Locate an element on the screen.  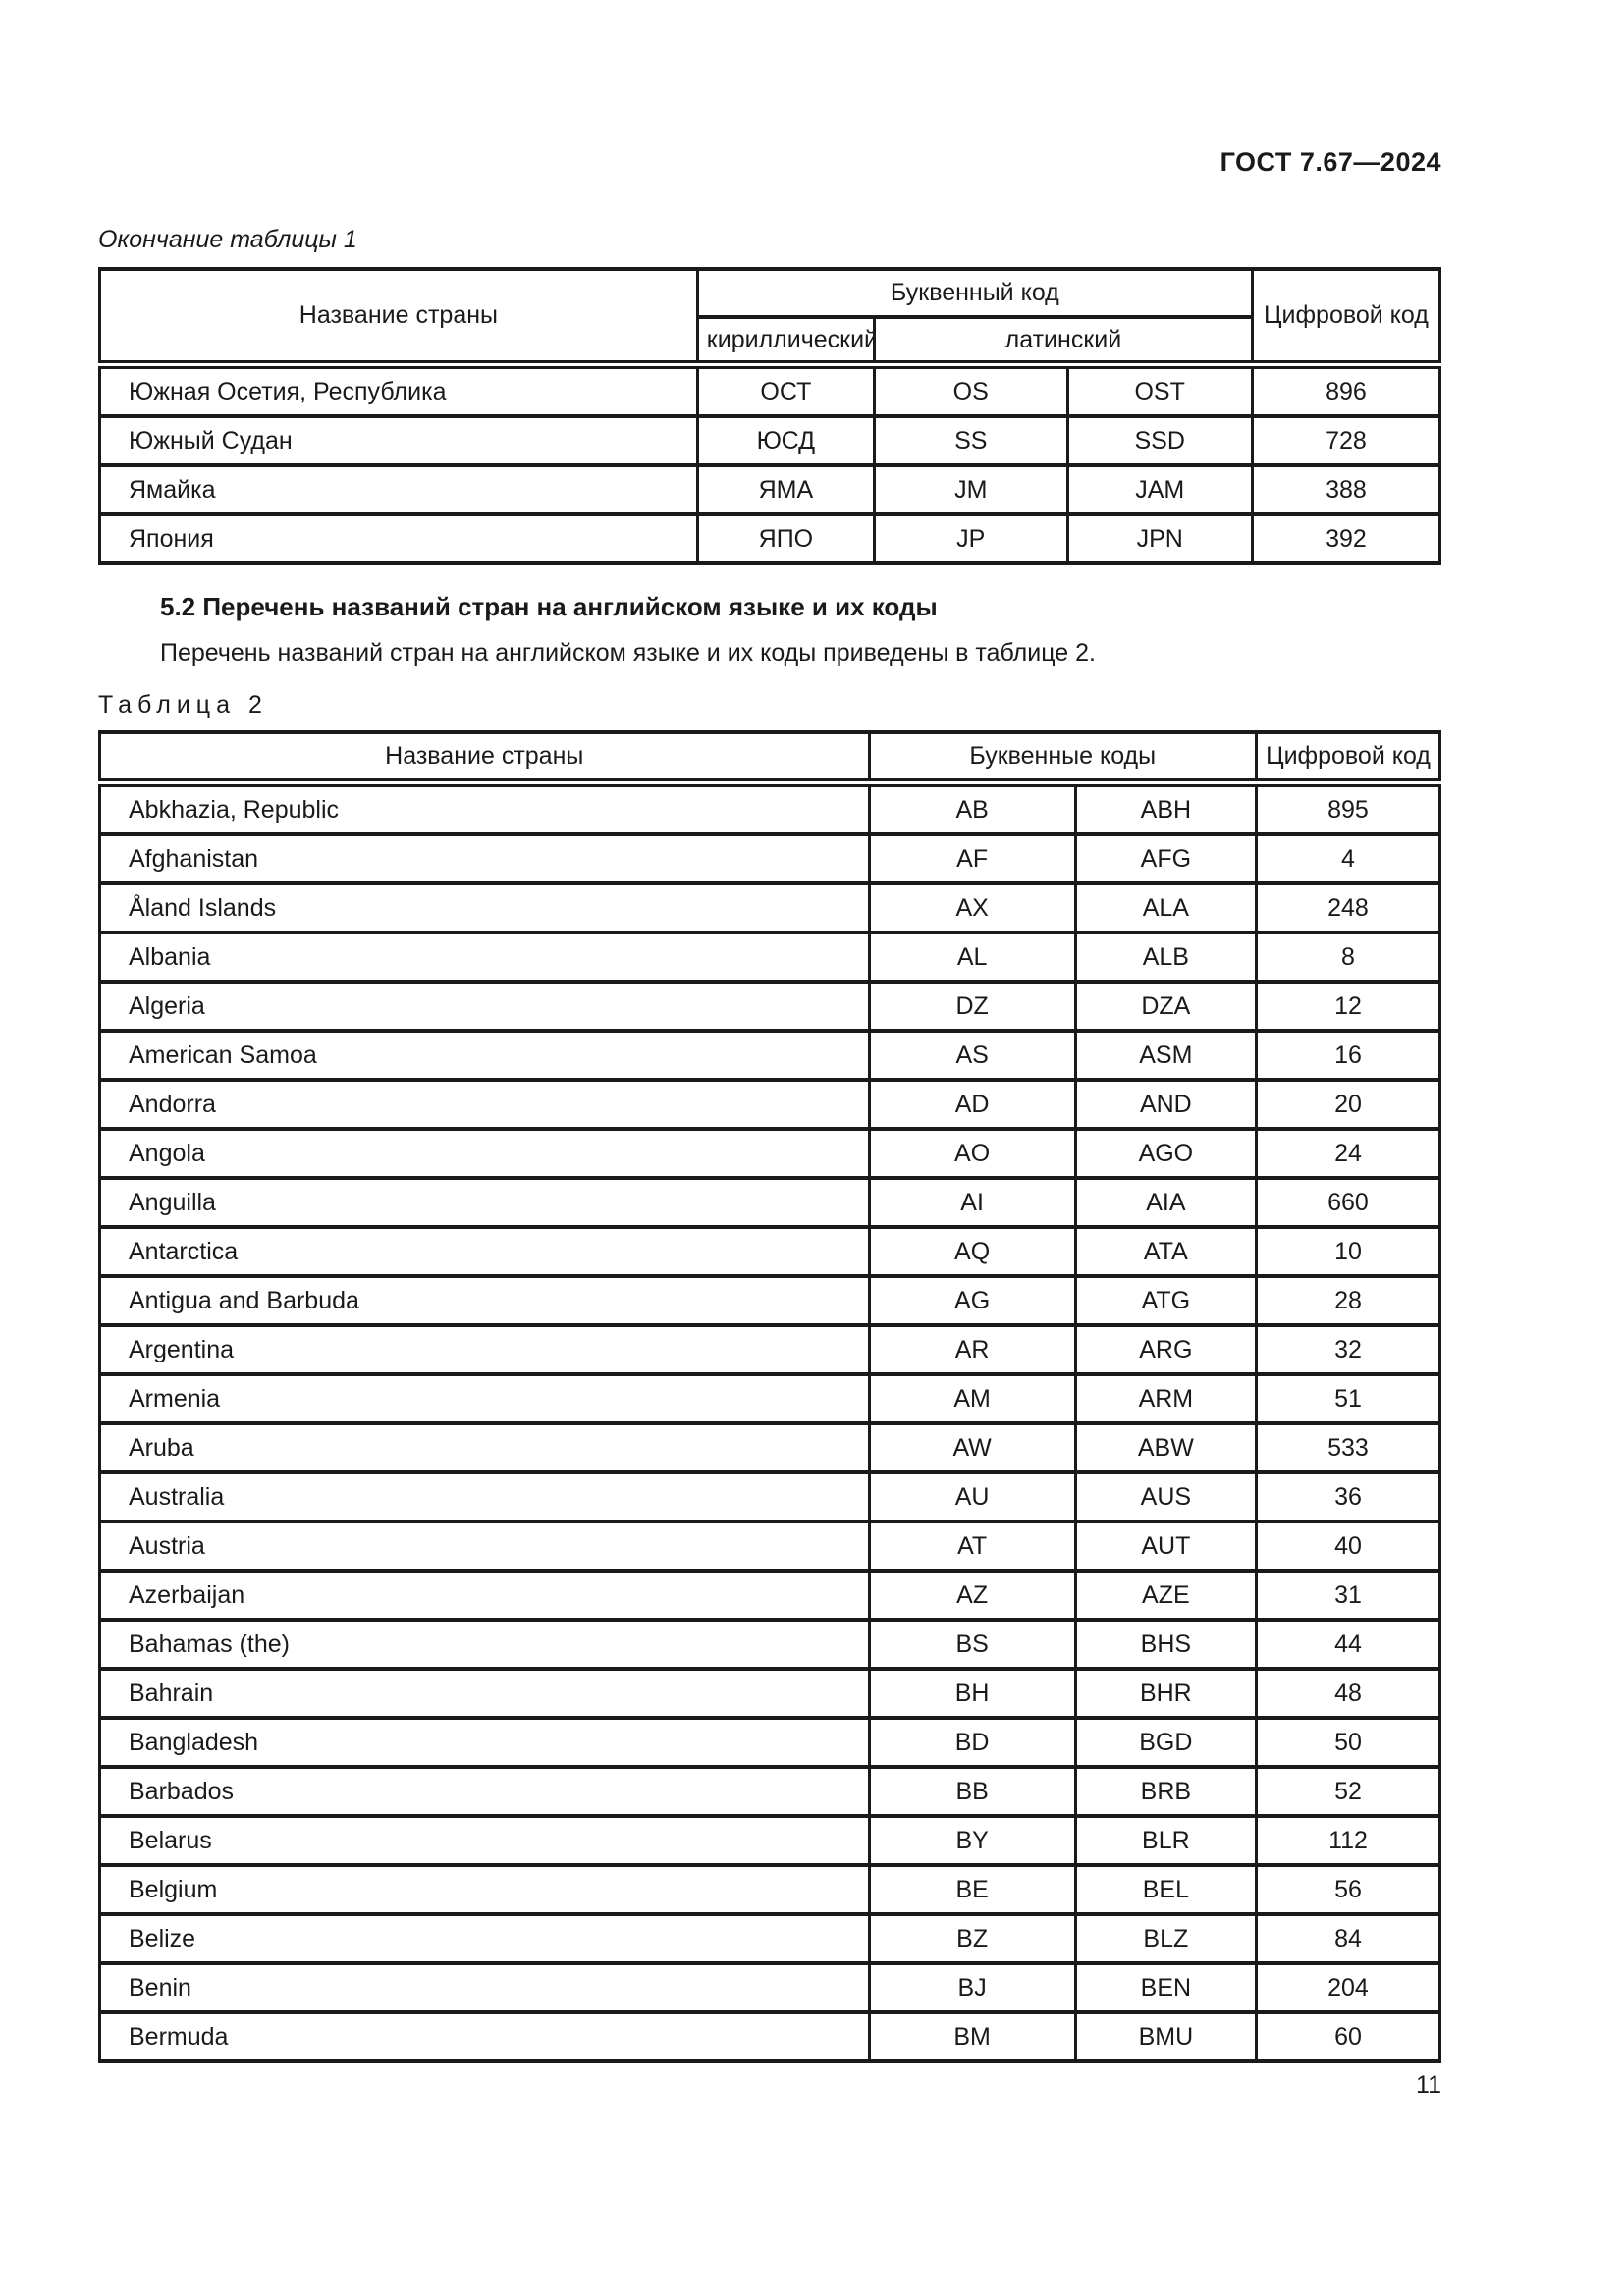
cell-code: BD is located at coordinates (972, 1742).